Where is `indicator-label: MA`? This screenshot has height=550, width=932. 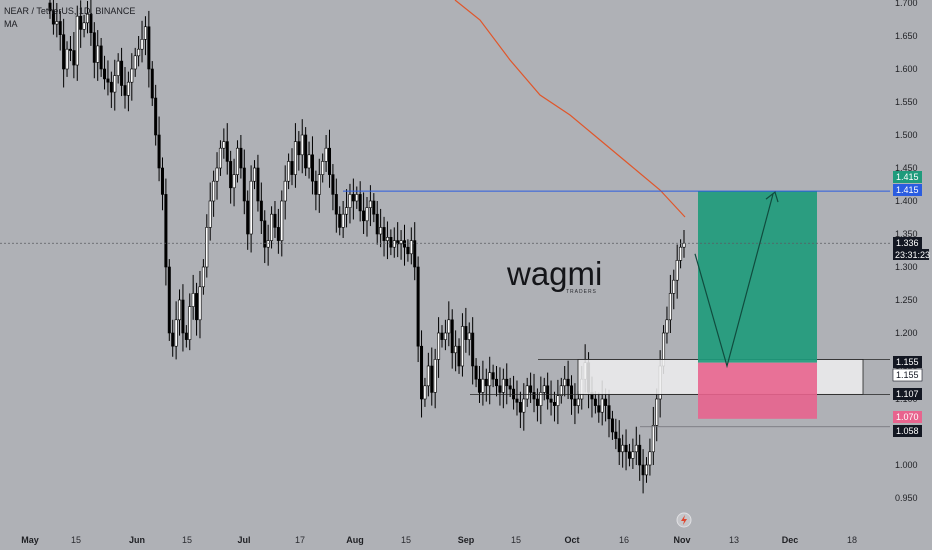
indicator-label: MA is located at coordinates (11, 24).